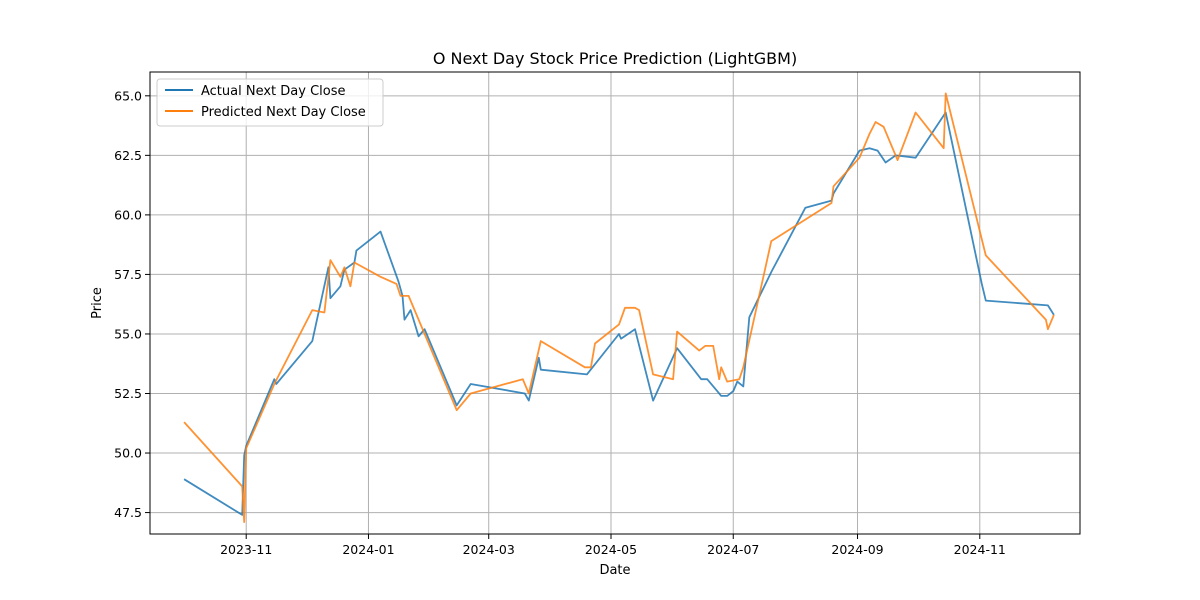 The width and height of the screenshot is (1200, 600). Describe the element at coordinates (857, 549) in the screenshot. I see `x-tick-label: 2024-09` at that location.